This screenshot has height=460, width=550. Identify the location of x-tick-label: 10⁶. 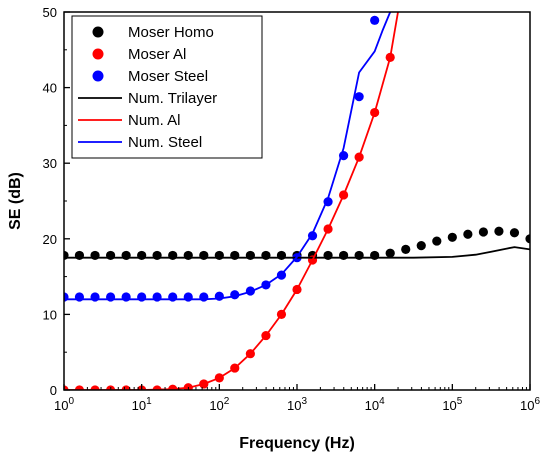
(530, 404).